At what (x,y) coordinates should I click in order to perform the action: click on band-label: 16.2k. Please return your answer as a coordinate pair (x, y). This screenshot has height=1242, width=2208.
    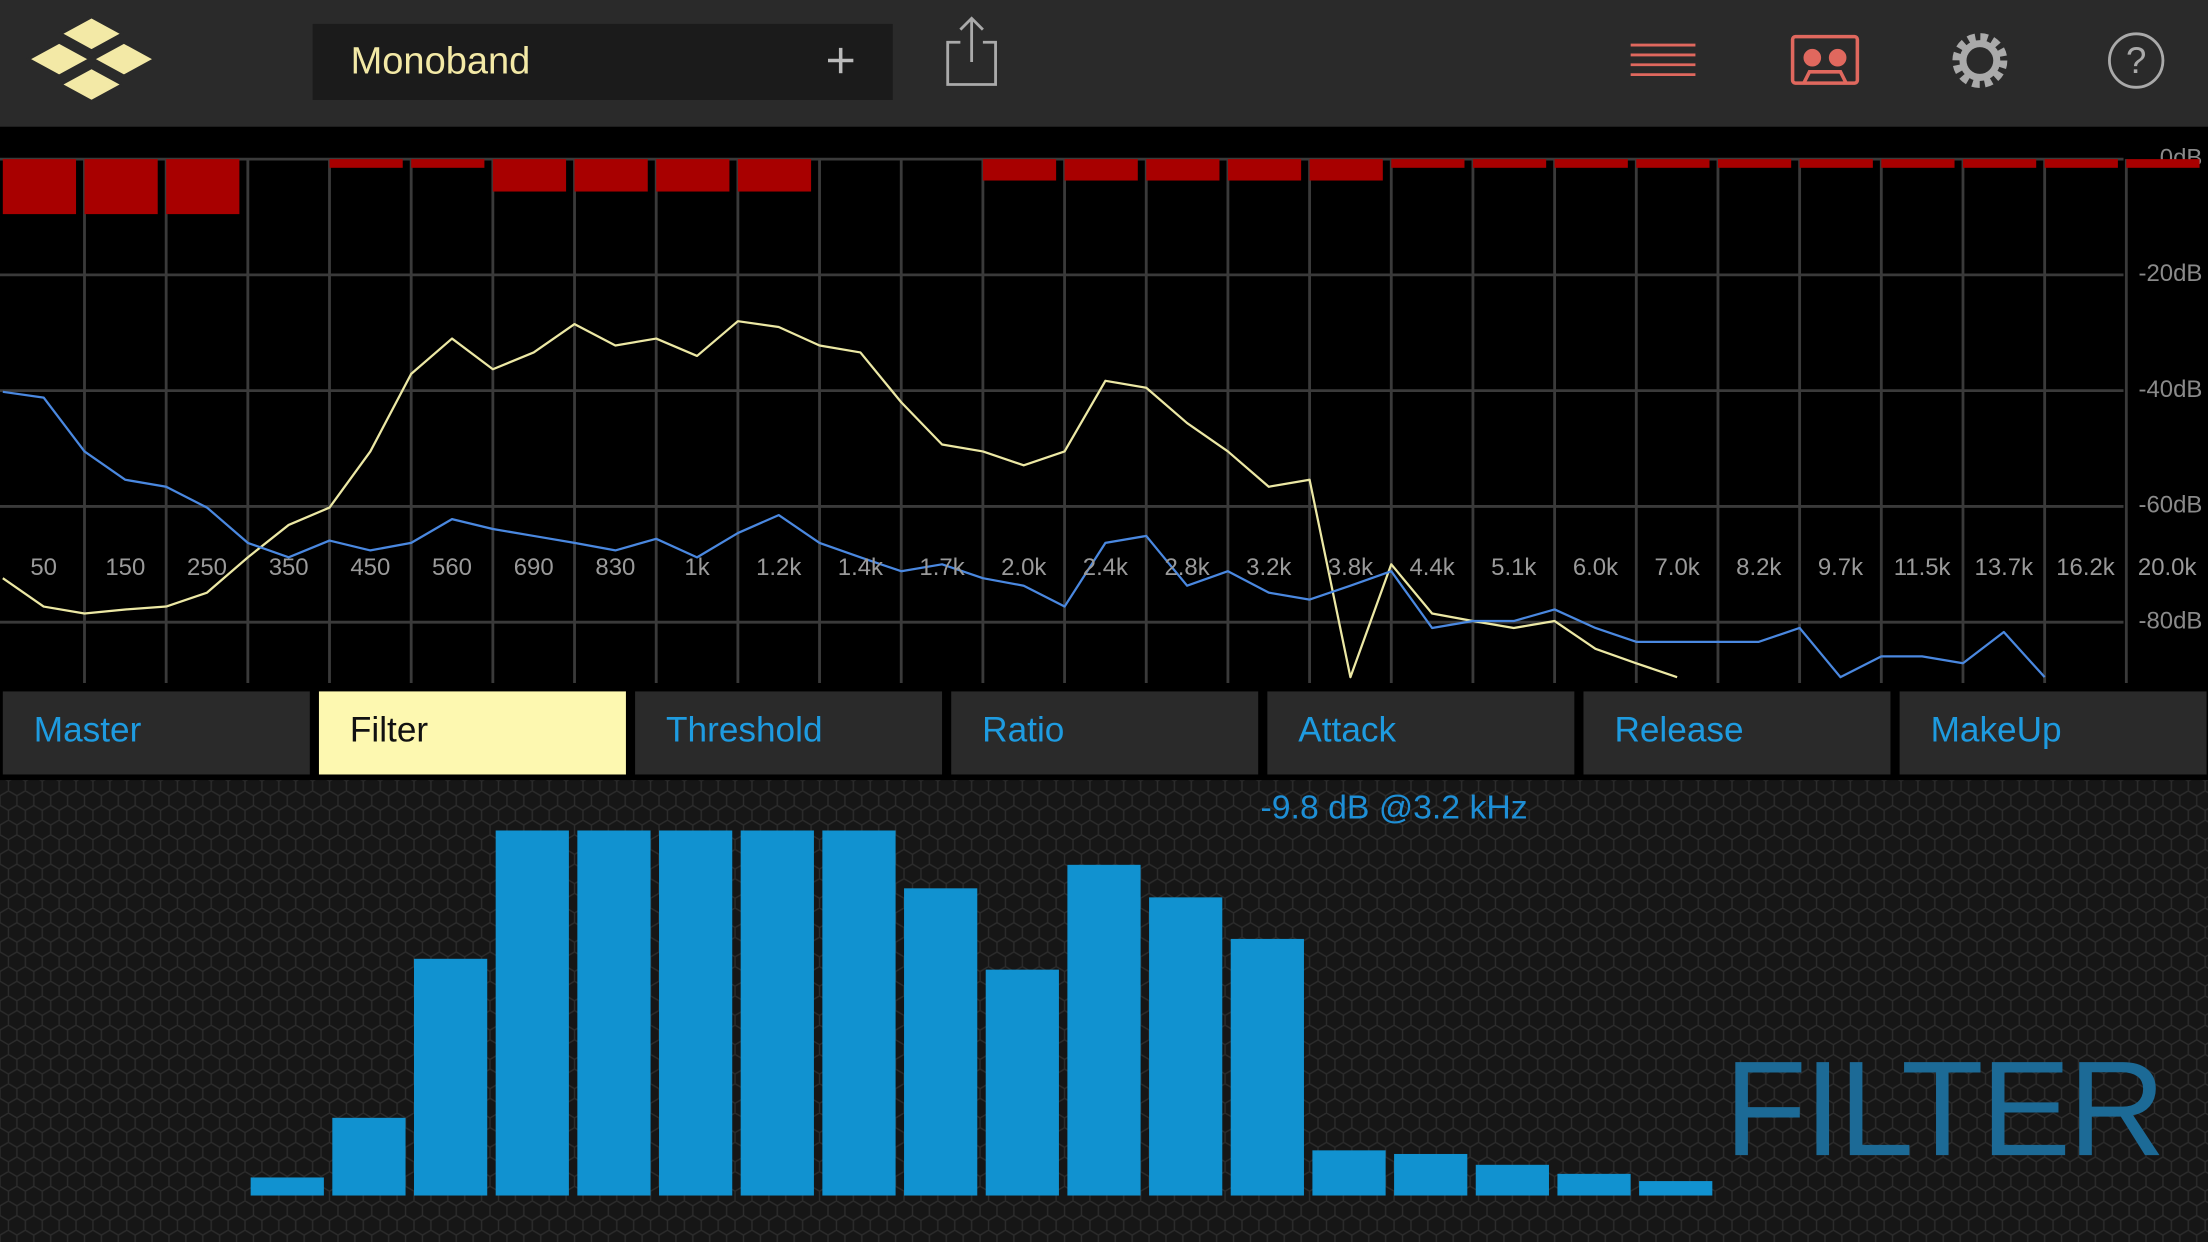
    Looking at the image, I should click on (2085, 567).